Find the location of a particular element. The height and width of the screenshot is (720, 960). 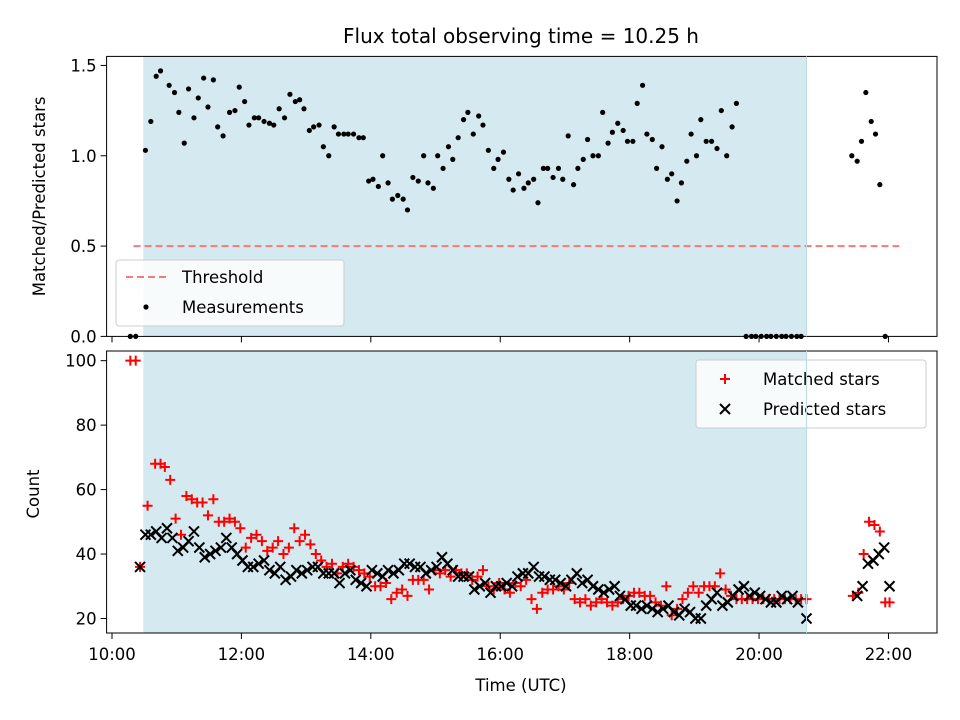

xtick-label: 12:00 is located at coordinates (242, 654).